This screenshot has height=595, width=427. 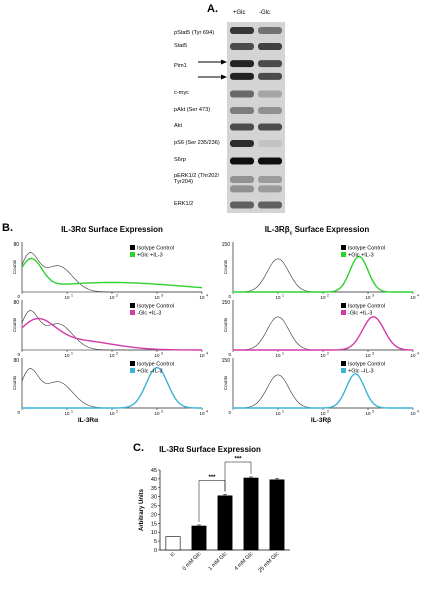 I want to click on blot-label: Stat5, so click(x=181, y=46).